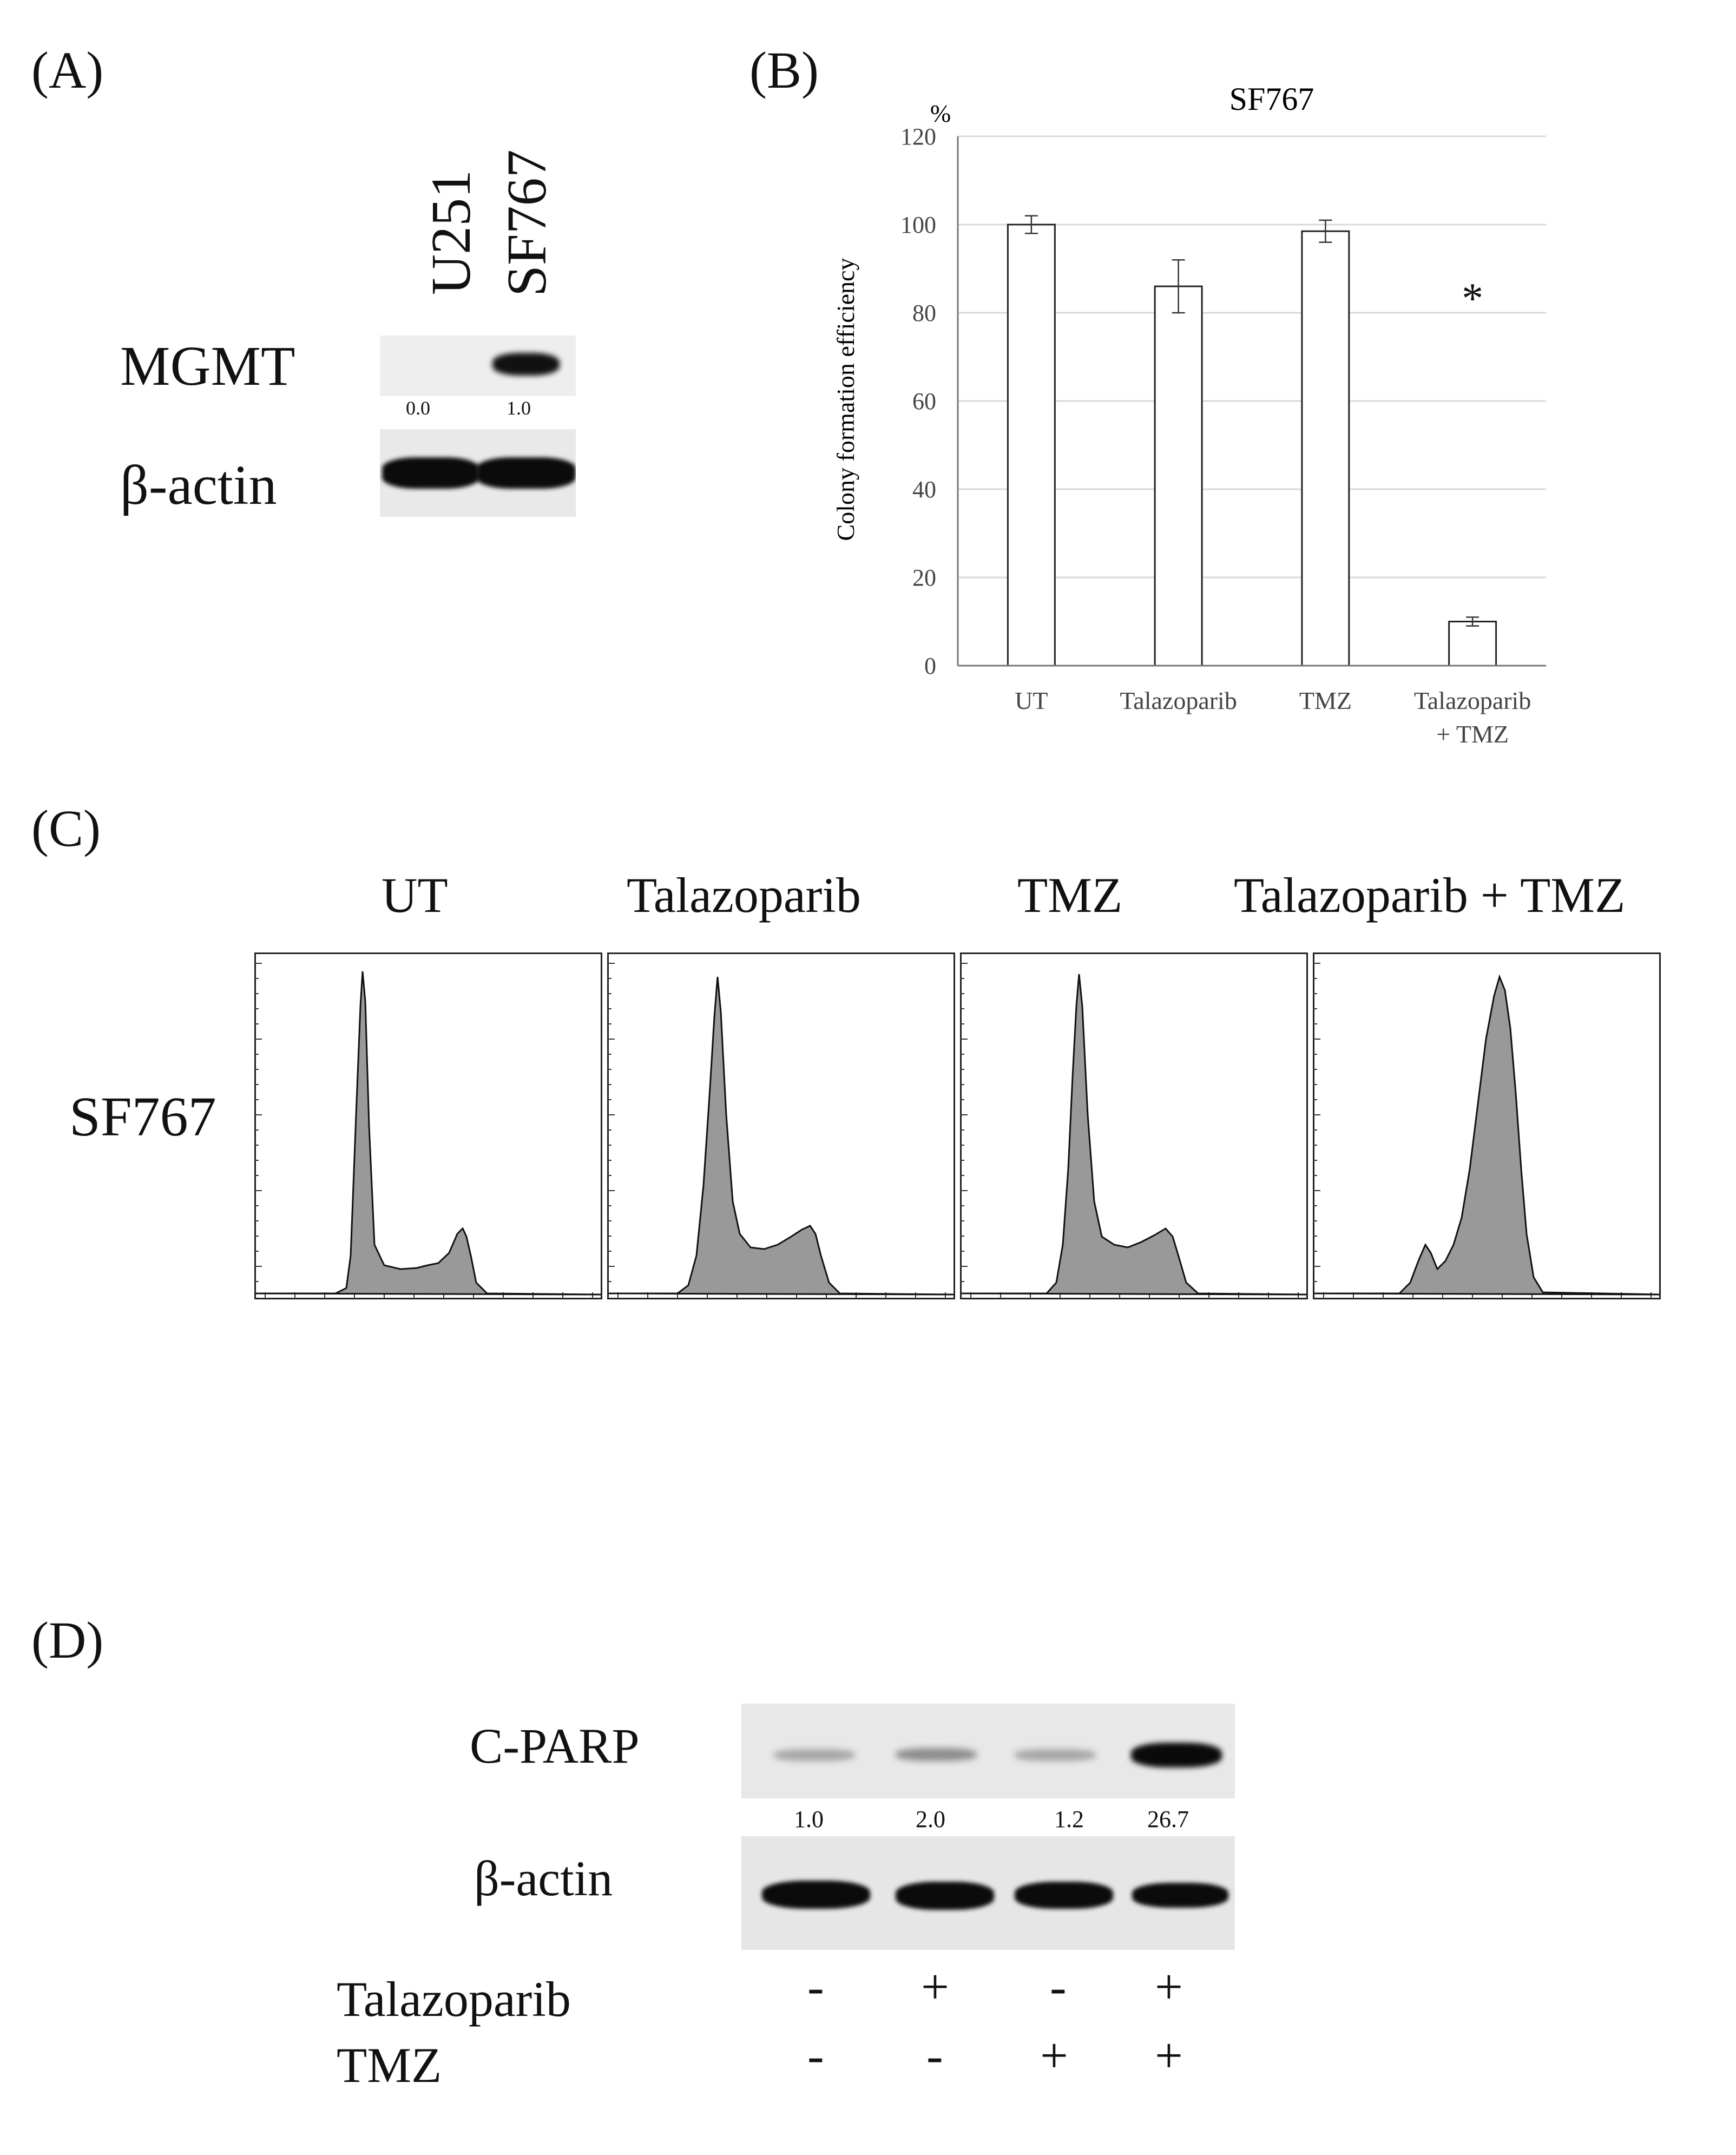 This screenshot has width=1736, height=2155. Describe the element at coordinates (816, 2056) in the screenshot. I see `treatment-tmz-lane-1: -` at that location.